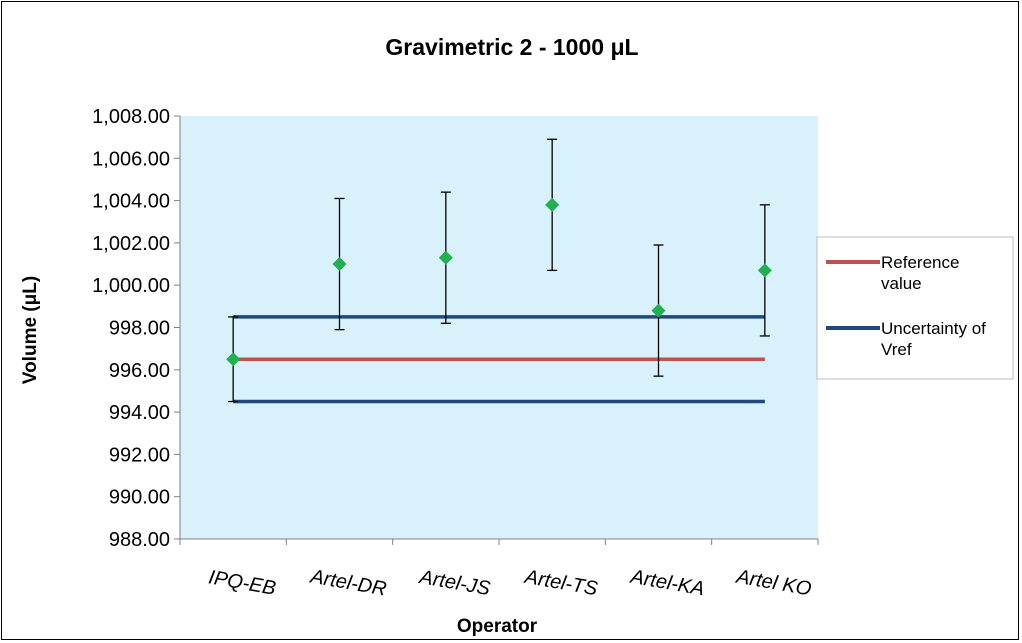 The image size is (1022, 643). I want to click on y-tick-label: 998.00, so click(139, 329).